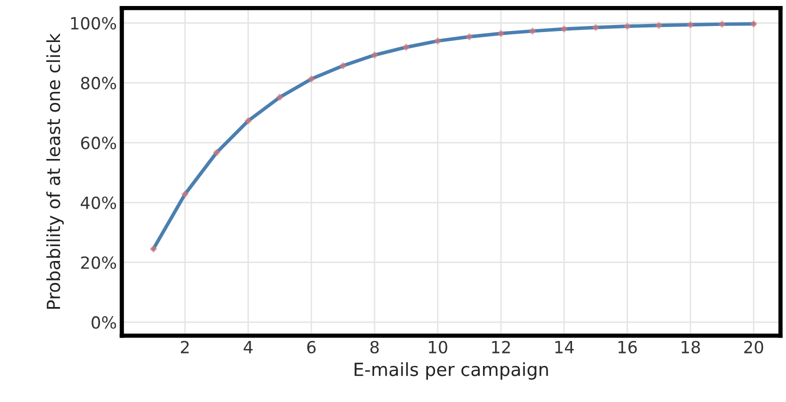 The width and height of the screenshot is (786, 402). What do you see at coordinates (691, 347) in the screenshot?
I see `x-tick-label: 18` at bounding box center [691, 347].